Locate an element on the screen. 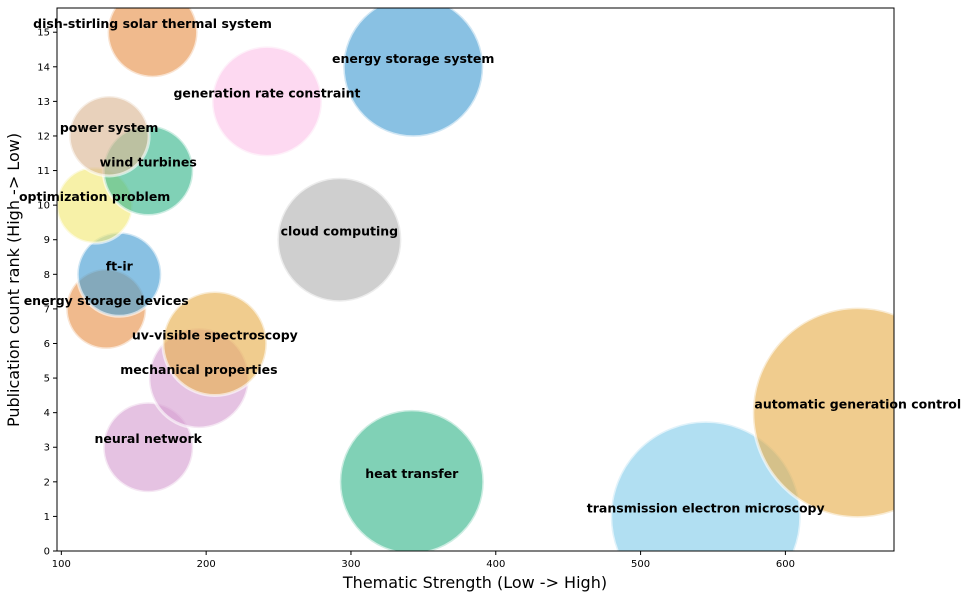 This screenshot has height=598, width=962. x-tick-label: 100 is located at coordinates (61, 564).